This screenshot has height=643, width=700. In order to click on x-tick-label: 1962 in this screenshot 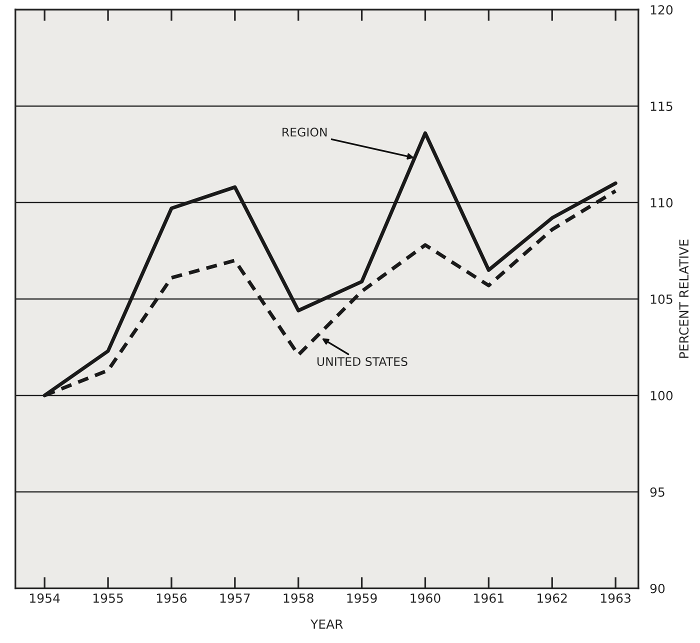, I will do `click(552, 598)`.